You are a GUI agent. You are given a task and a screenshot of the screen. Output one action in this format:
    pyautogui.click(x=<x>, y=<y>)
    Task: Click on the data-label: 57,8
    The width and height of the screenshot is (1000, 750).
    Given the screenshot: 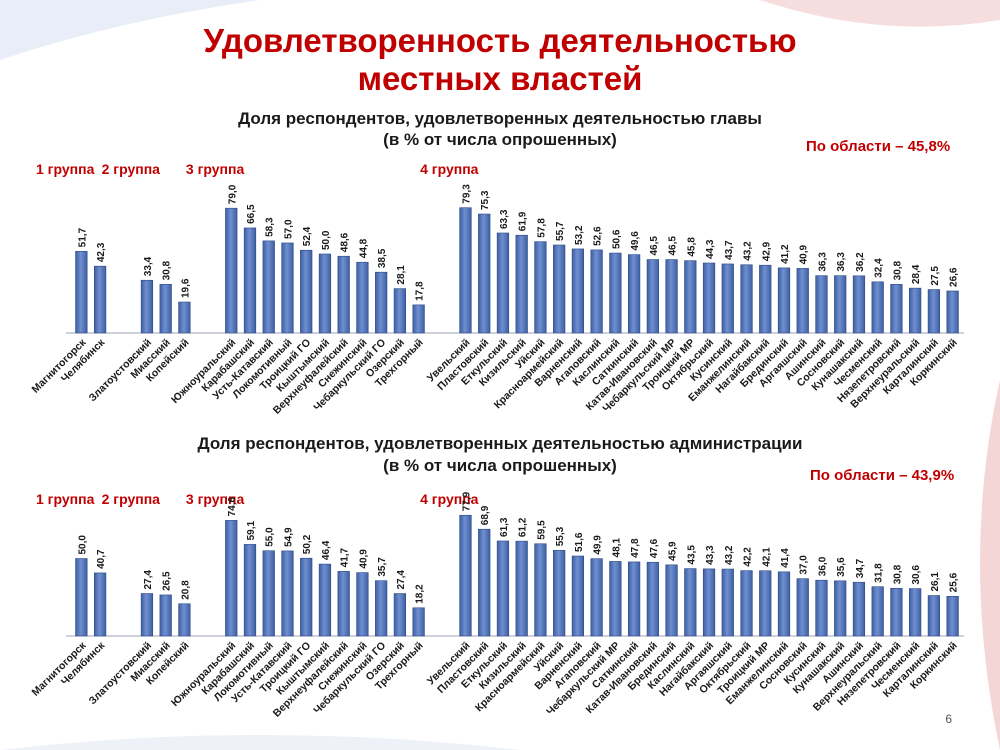 What is the action you would take?
    pyautogui.click(x=541, y=228)
    